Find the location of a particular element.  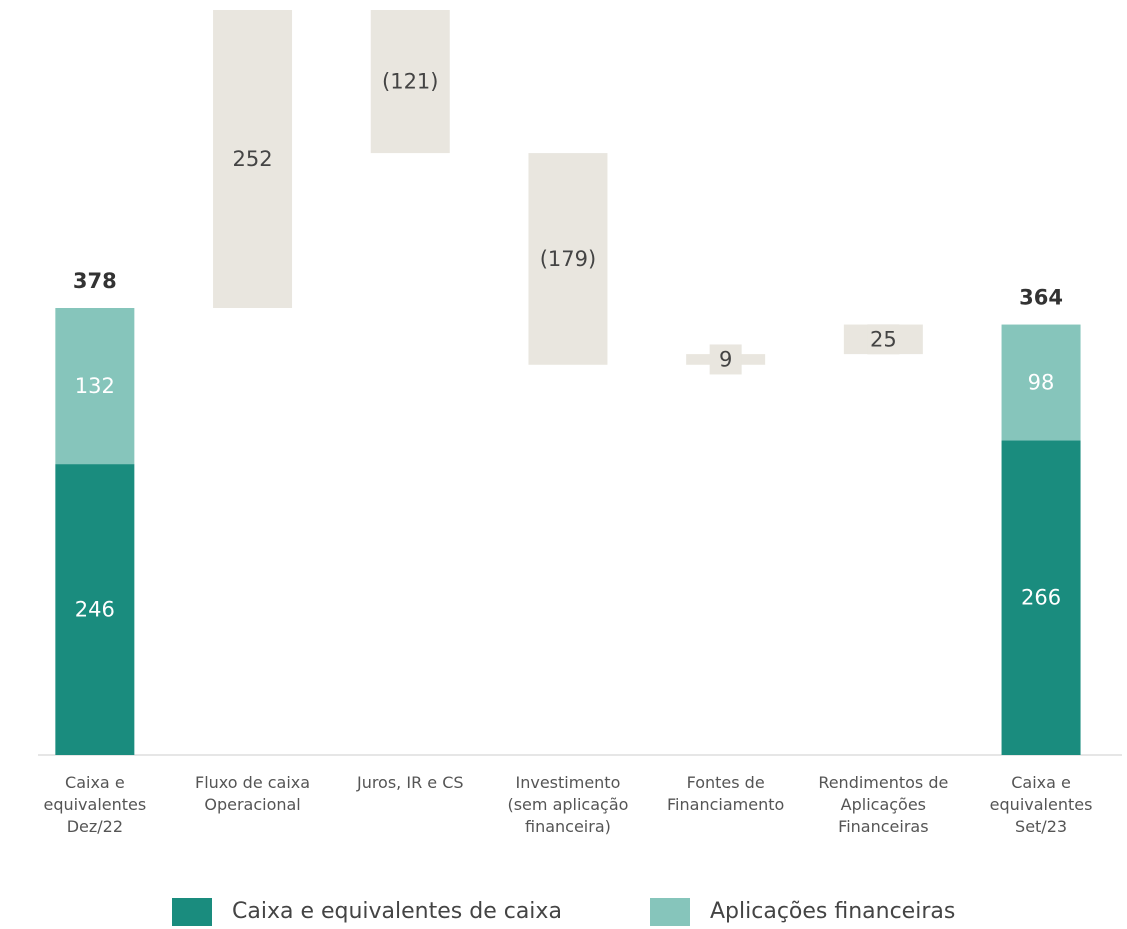

segment-label: 98 is located at coordinates (1041, 383).